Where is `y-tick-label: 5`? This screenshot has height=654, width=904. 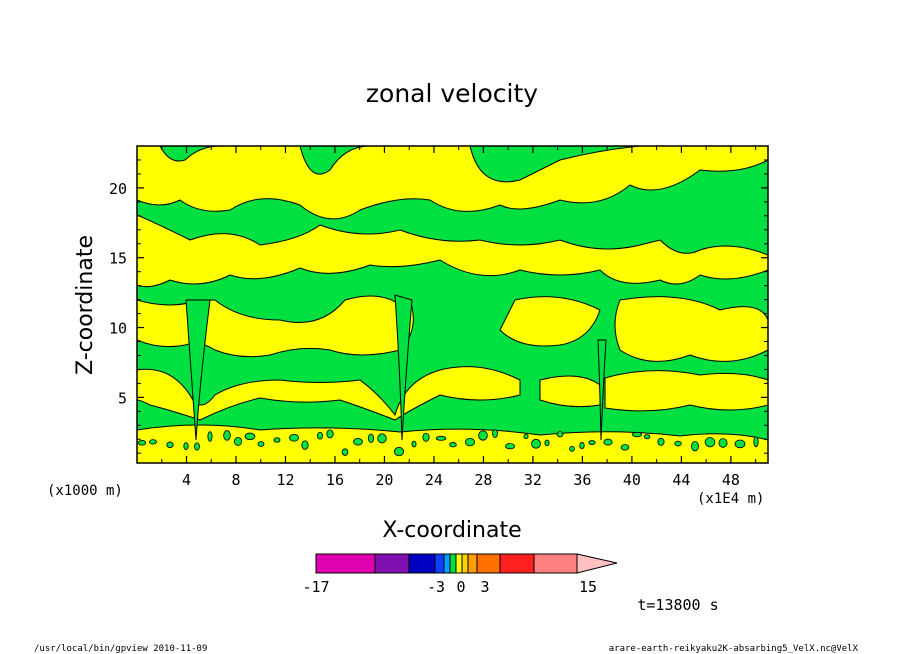
y-tick-label: 5 is located at coordinates (122, 398).